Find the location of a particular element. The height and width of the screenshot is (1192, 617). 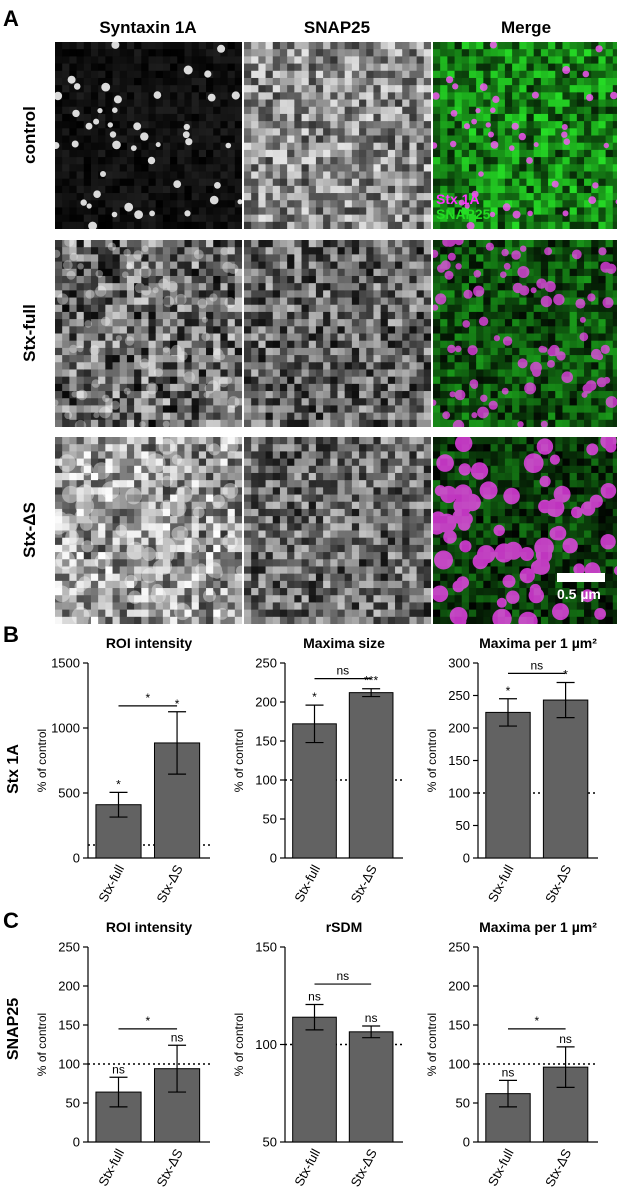

chart3-comparison-label: * is located at coordinates (147, 1021).